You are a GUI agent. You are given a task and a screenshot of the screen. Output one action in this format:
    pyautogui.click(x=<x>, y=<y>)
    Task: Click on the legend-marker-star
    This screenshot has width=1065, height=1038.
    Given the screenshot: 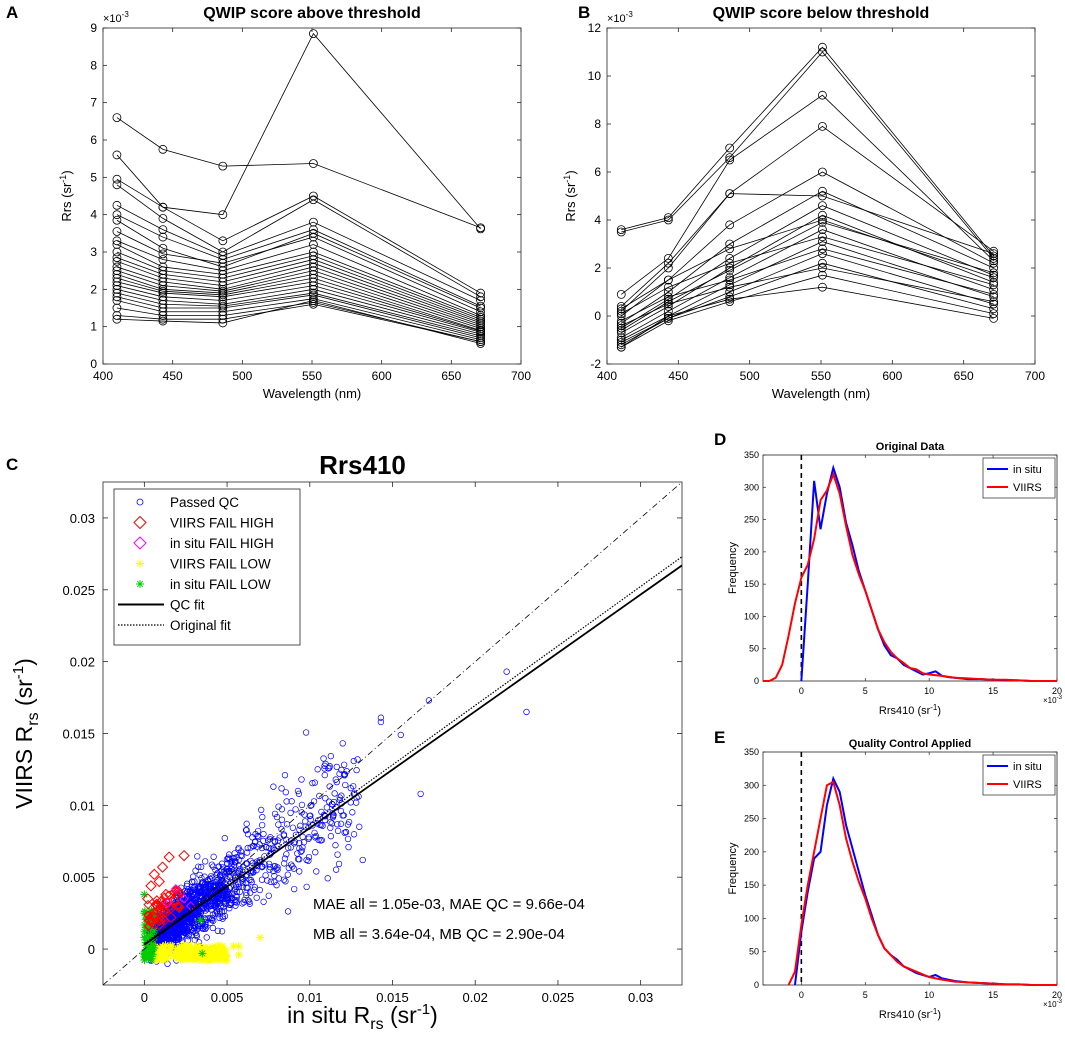 What is the action you would take?
    pyautogui.click(x=140, y=563)
    